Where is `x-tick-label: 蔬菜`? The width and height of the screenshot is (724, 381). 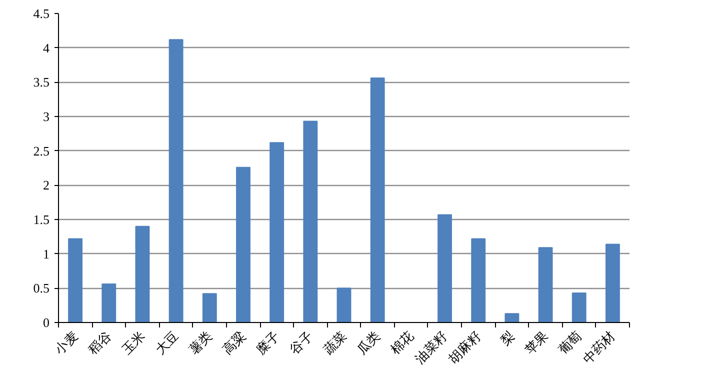
x-tick-label: 蔬菜 is located at coordinates (335, 343).